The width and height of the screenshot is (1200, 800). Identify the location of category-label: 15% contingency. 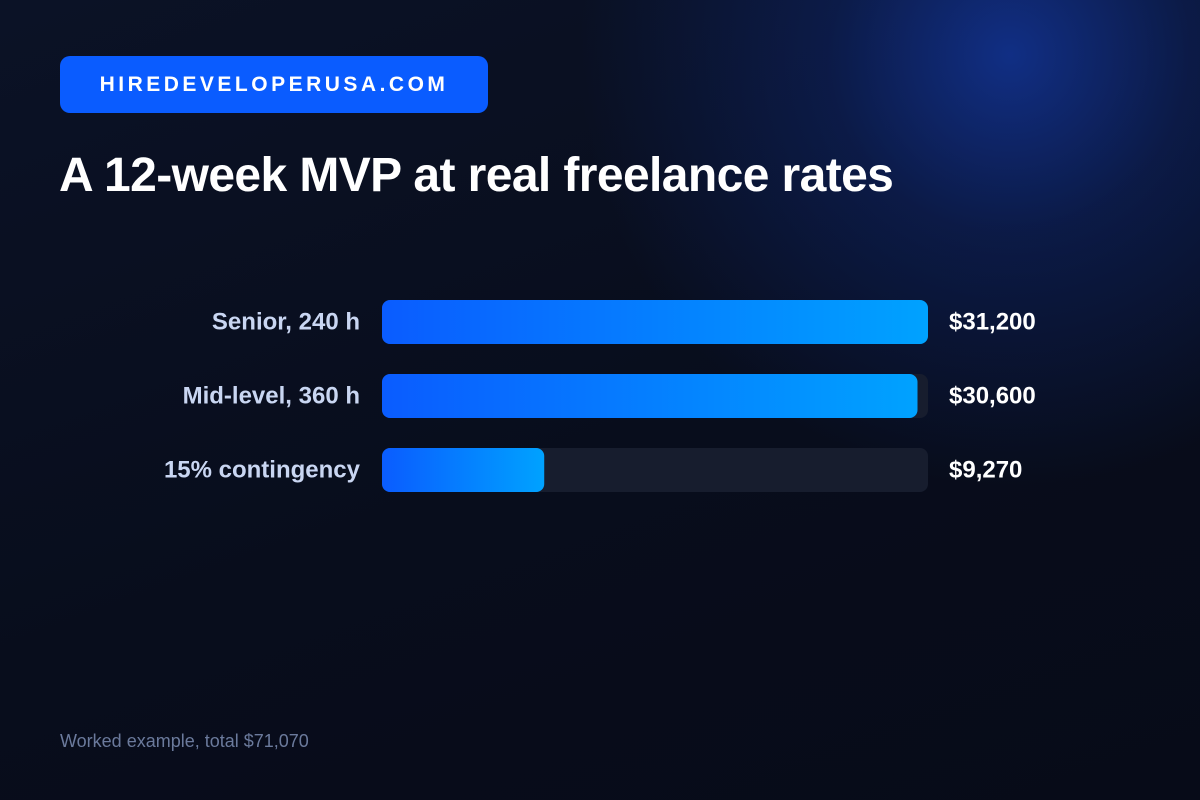
(262, 470).